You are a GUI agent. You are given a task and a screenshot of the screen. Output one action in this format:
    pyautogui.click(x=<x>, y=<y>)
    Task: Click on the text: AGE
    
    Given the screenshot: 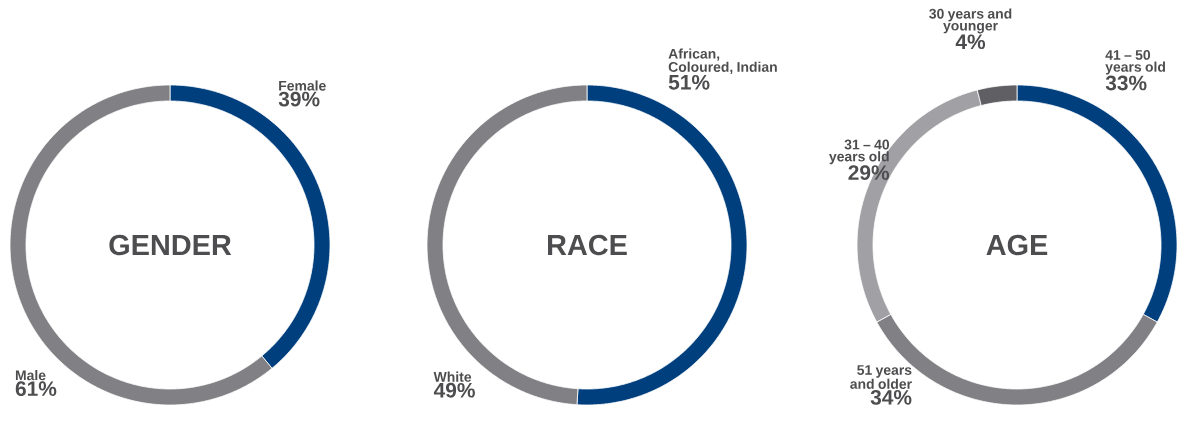 What is the action you would take?
    pyautogui.click(x=1017, y=245)
    